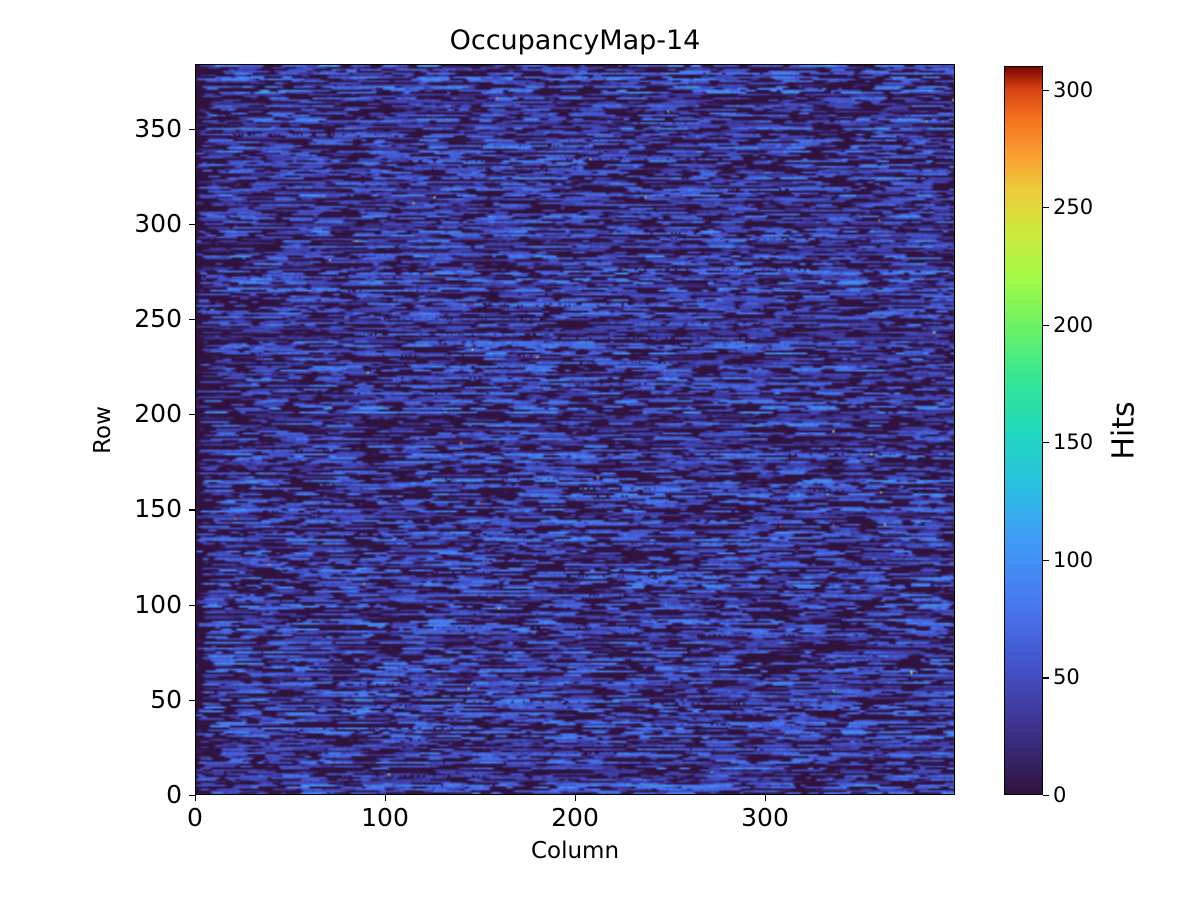 Image resolution: width=1200 pixels, height=900 pixels. What do you see at coordinates (1060, 795) in the screenshot?
I see `colorbar-tick-label-0: 0` at bounding box center [1060, 795].